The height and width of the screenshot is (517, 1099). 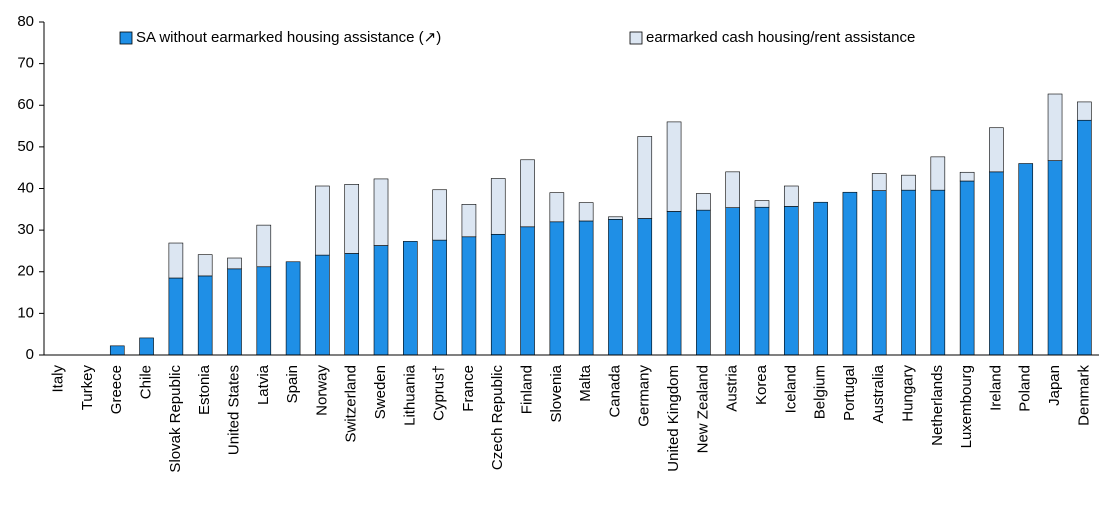 What do you see at coordinates (233, 410) in the screenshot?
I see `x-tick-label: United States` at bounding box center [233, 410].